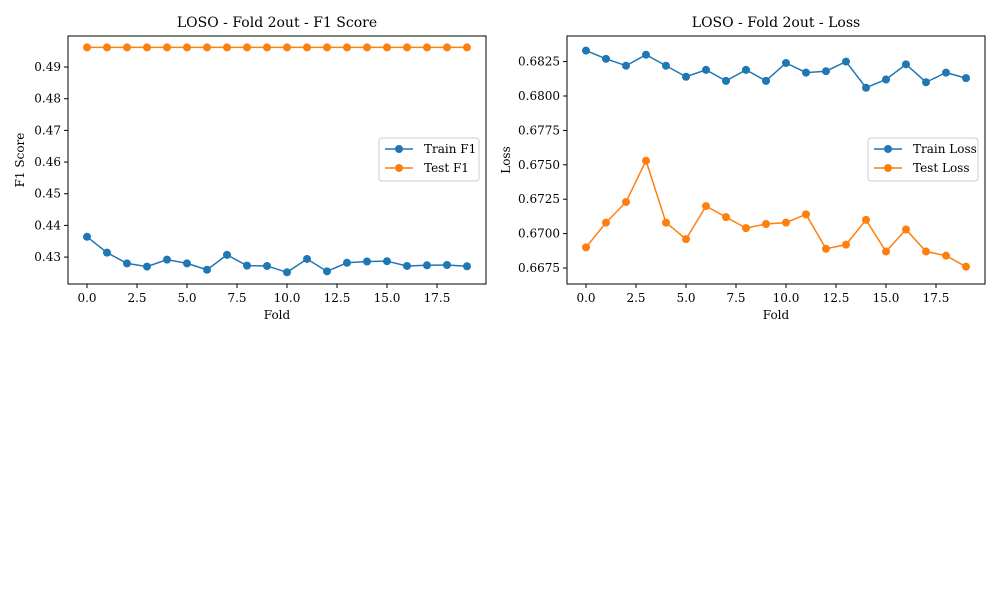  I want to click on legend: Train F1 Test F1, so click(429, 159).